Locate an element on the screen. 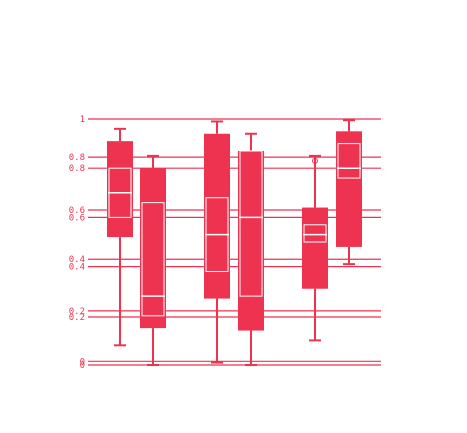  y-tick-label: 1 is located at coordinates (82, 120).